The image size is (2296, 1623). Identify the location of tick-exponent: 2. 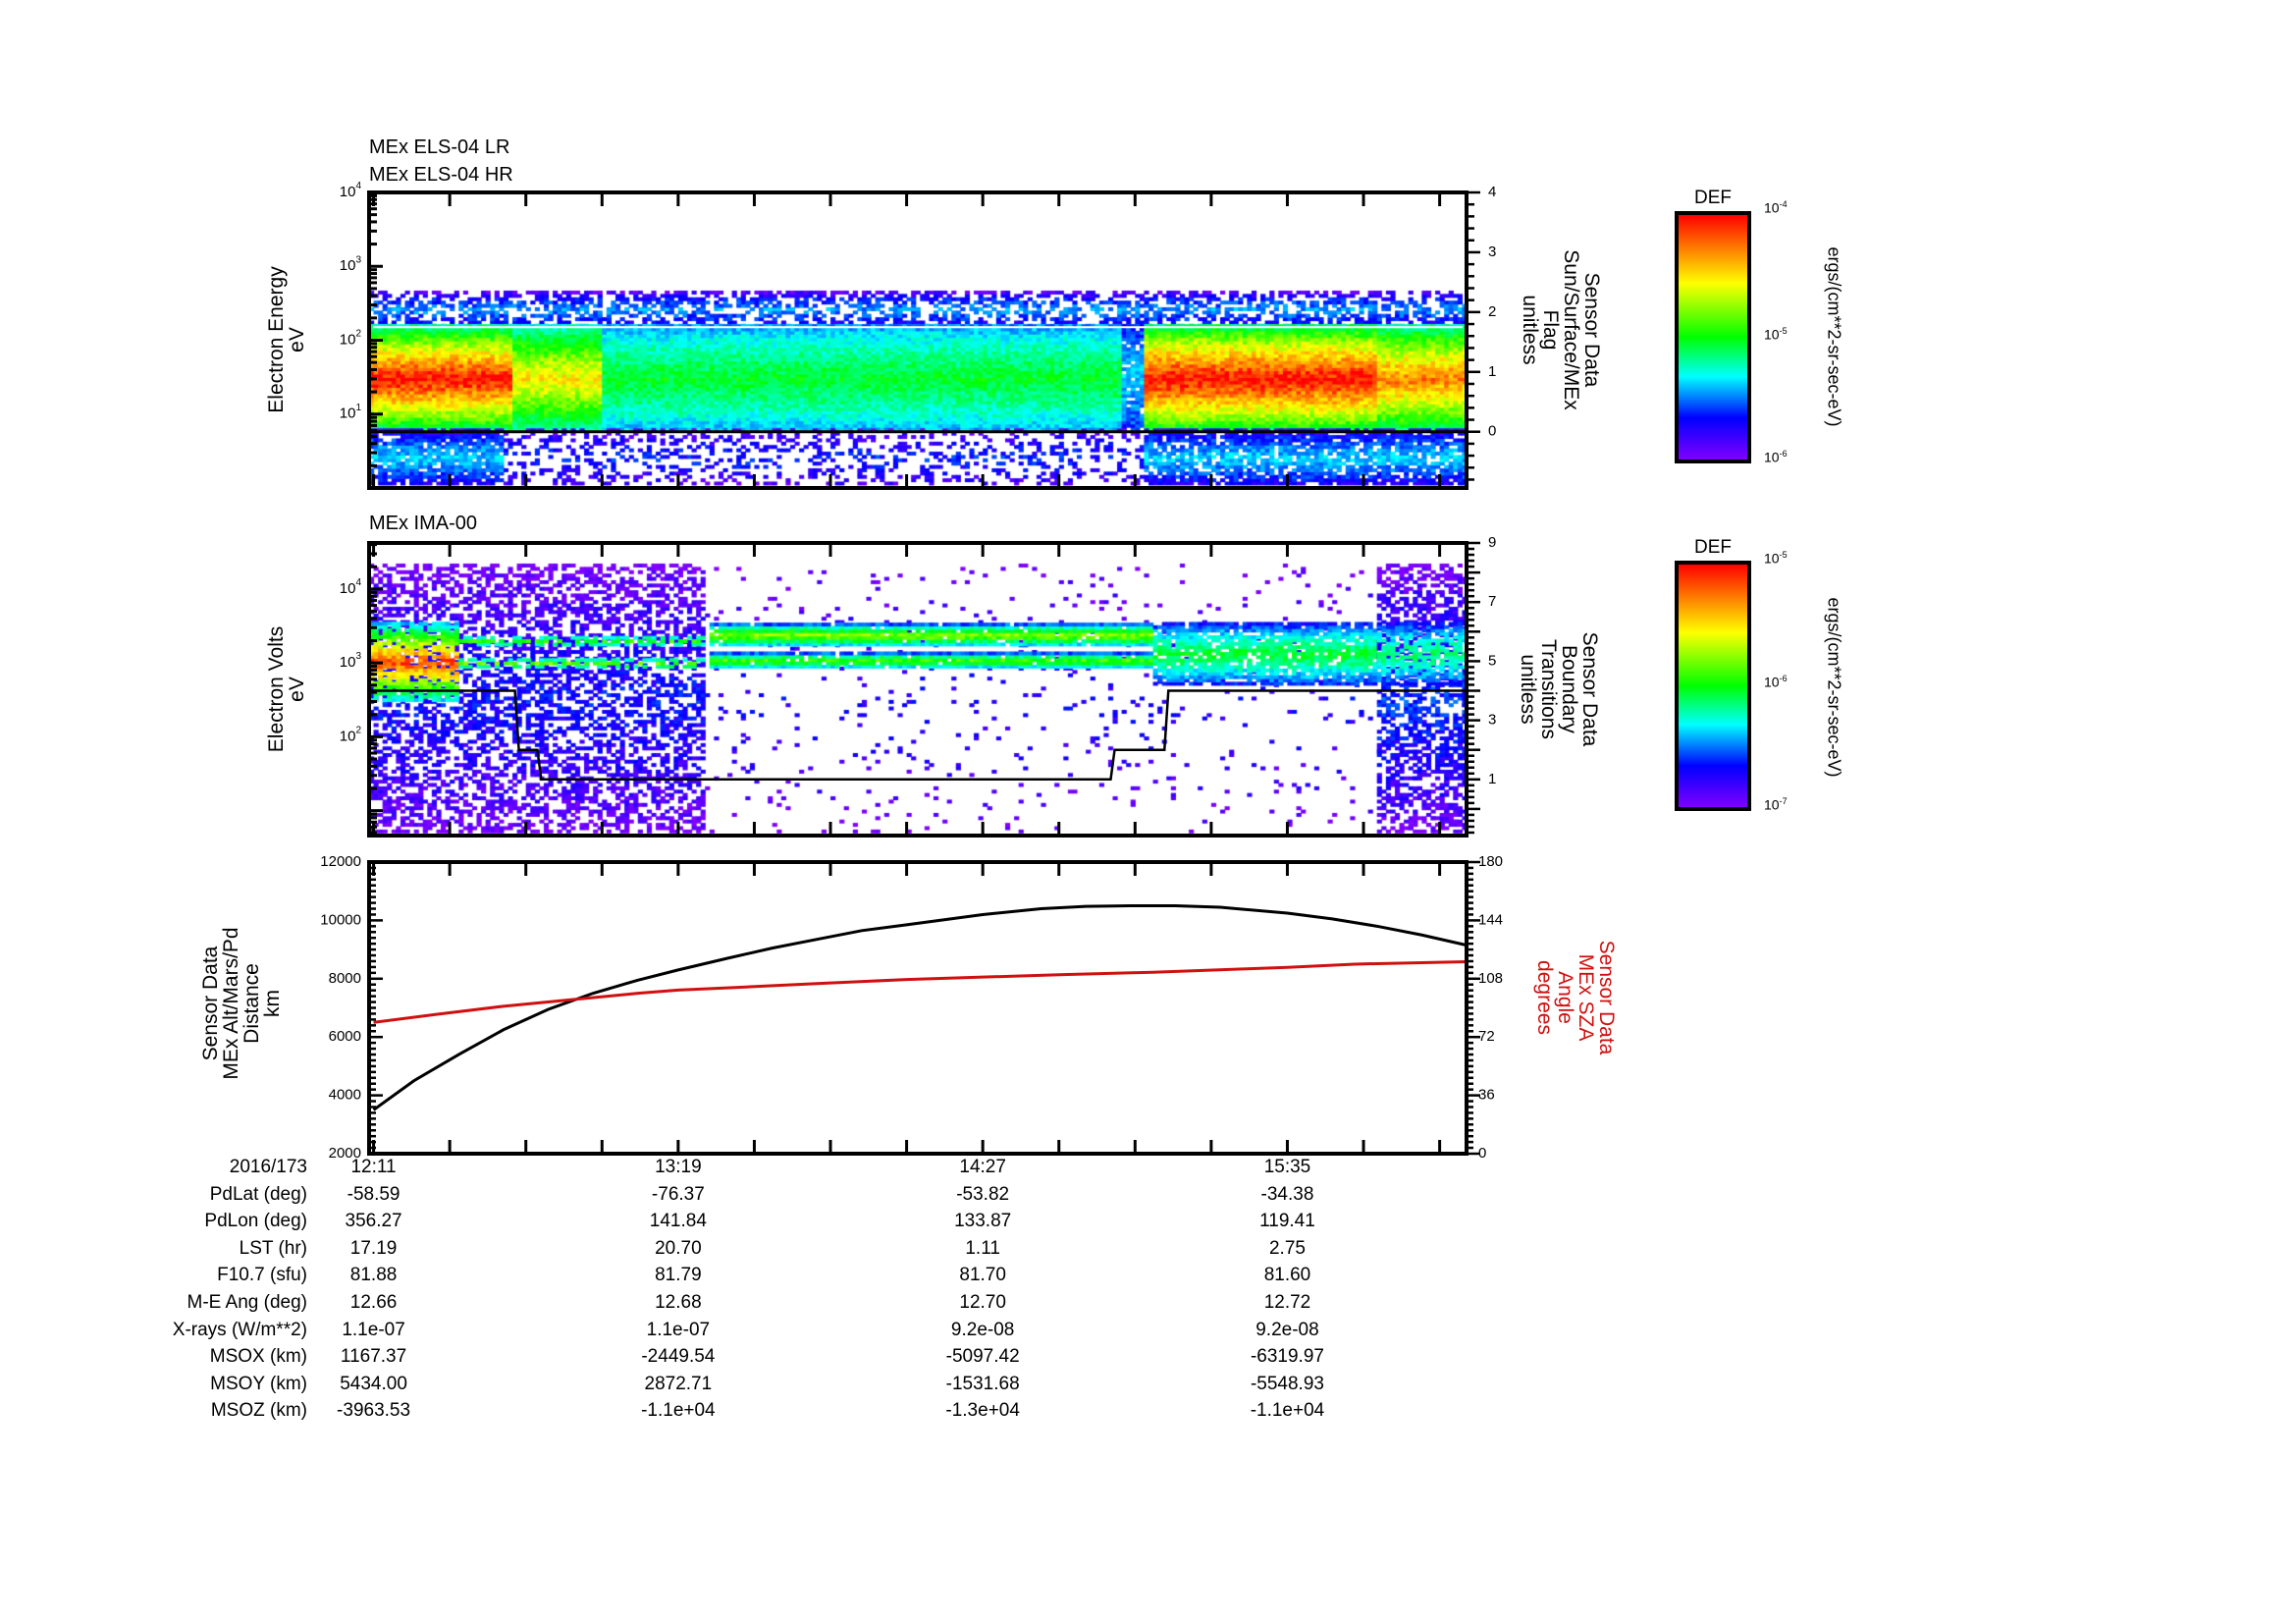
(358, 730).